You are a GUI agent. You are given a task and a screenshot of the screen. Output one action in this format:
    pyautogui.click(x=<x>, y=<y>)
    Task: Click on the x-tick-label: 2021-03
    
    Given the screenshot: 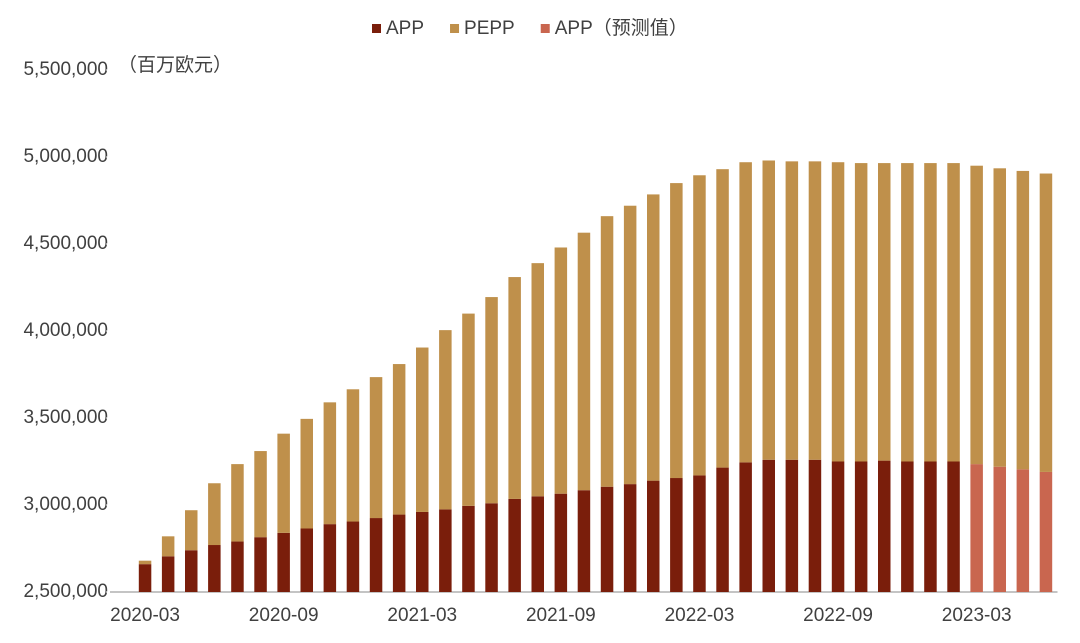 What is the action you would take?
    pyautogui.click(x=422, y=615)
    